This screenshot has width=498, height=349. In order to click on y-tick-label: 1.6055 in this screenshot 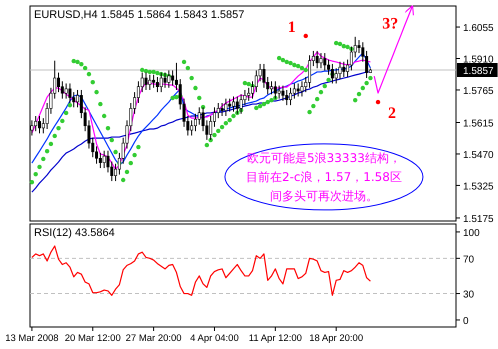, I will do `click(478, 28)`.